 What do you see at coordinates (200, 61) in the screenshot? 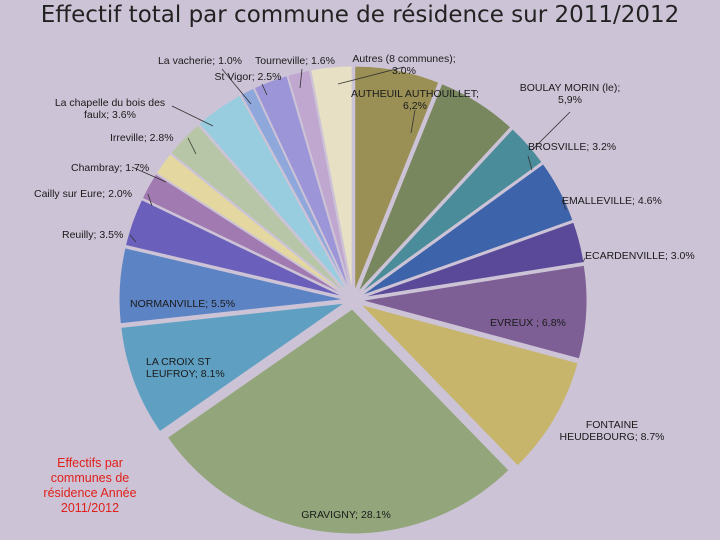
I see `slice-label: La vacherie; 1.0%` at bounding box center [200, 61].